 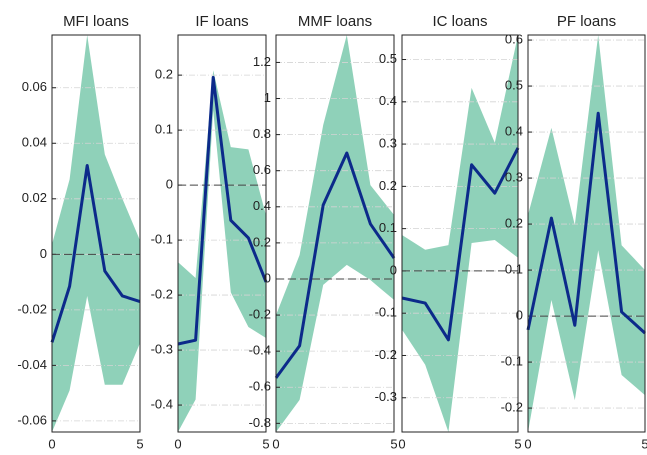 I want to click on y-tick-label: -0.06, so click(x=32, y=419).